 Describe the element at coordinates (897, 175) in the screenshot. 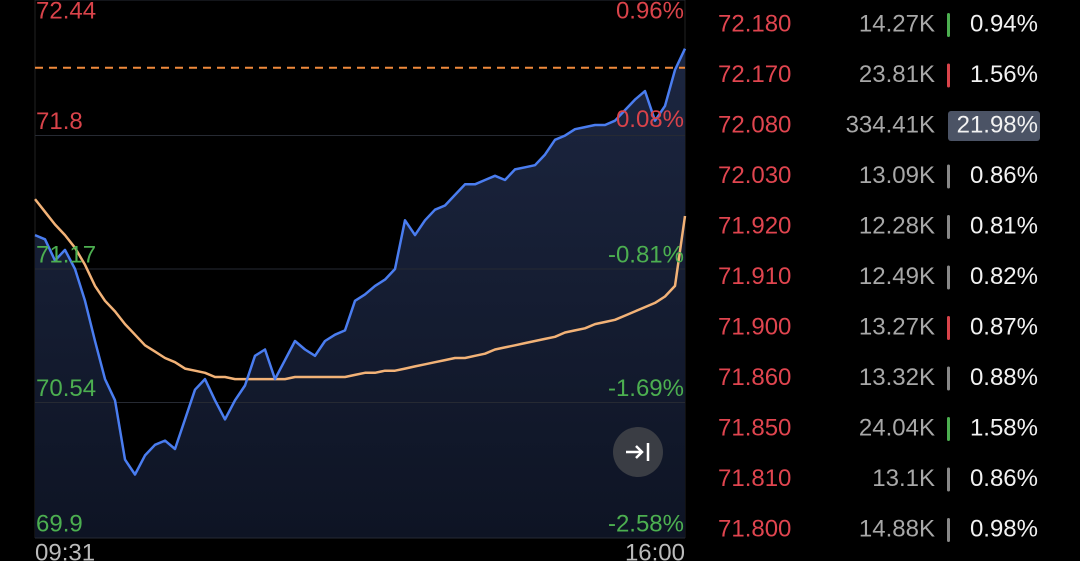

I see `volume: 13.09K` at that location.